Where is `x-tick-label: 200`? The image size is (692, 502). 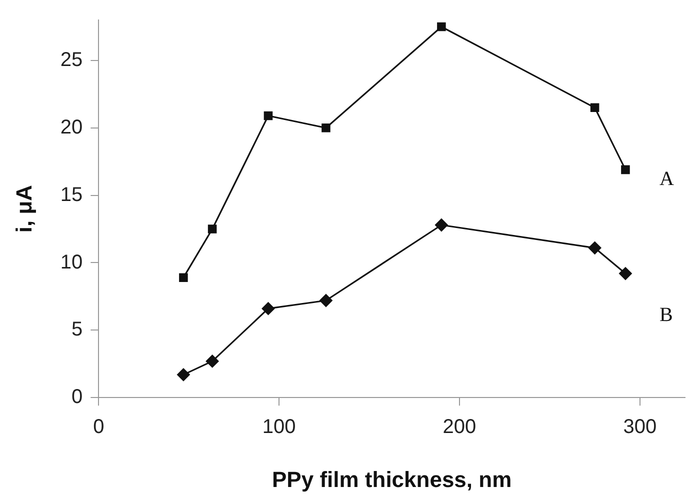 x-tick-label: 200 is located at coordinates (459, 427).